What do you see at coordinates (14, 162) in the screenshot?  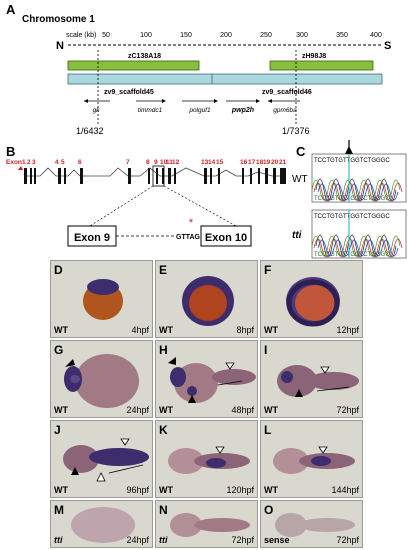 I see `exon-label: Exon` at bounding box center [14, 162].